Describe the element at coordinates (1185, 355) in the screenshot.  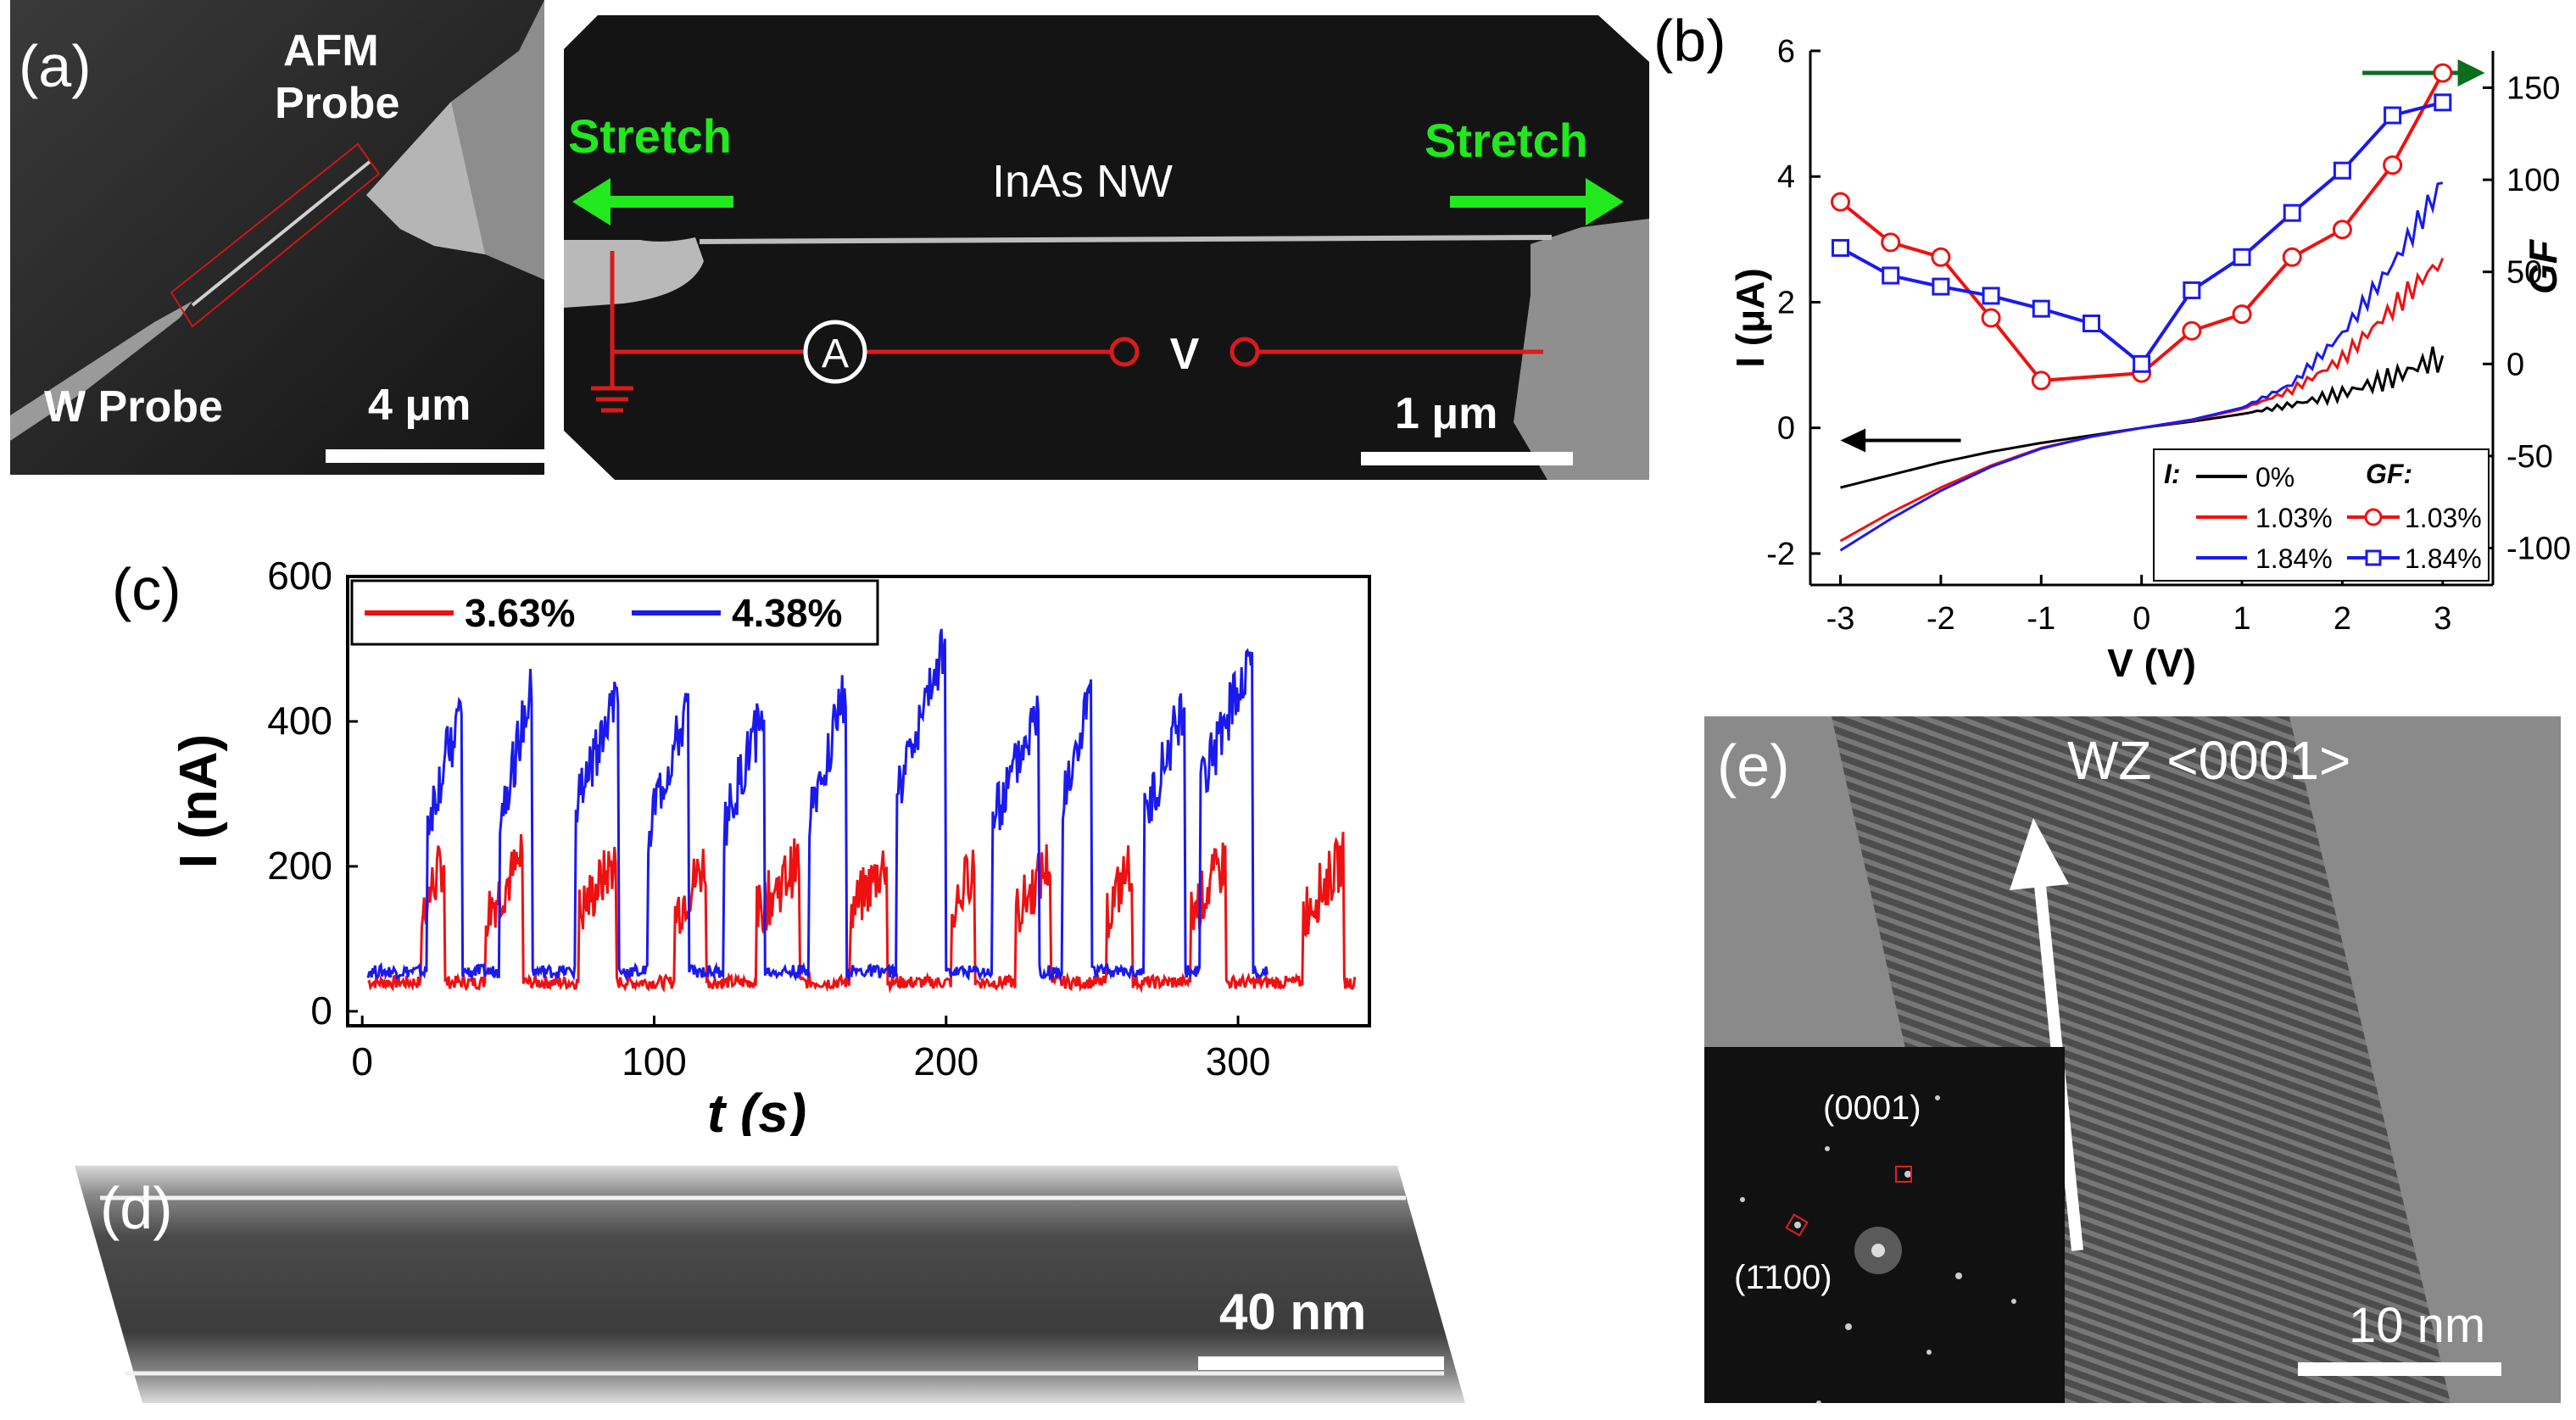
I see `voltage-label: V` at that location.